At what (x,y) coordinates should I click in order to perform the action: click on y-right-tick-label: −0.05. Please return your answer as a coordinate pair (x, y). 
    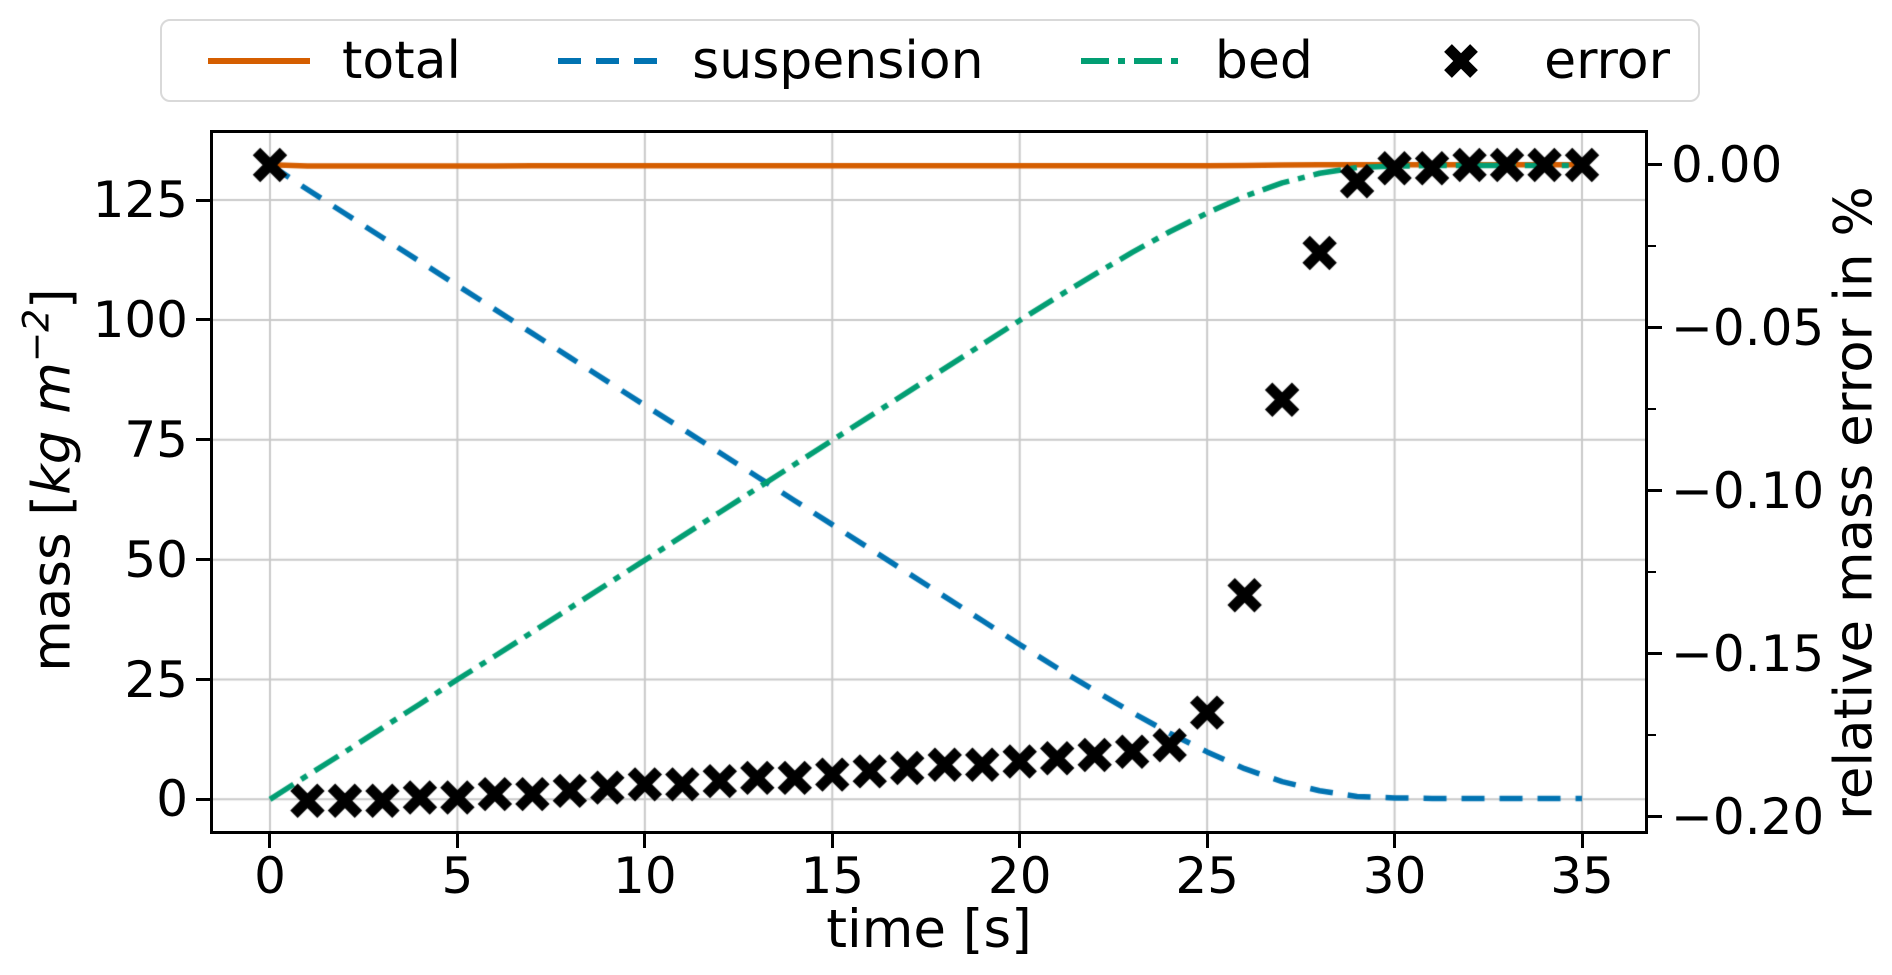
    Looking at the image, I should click on (1748, 327).